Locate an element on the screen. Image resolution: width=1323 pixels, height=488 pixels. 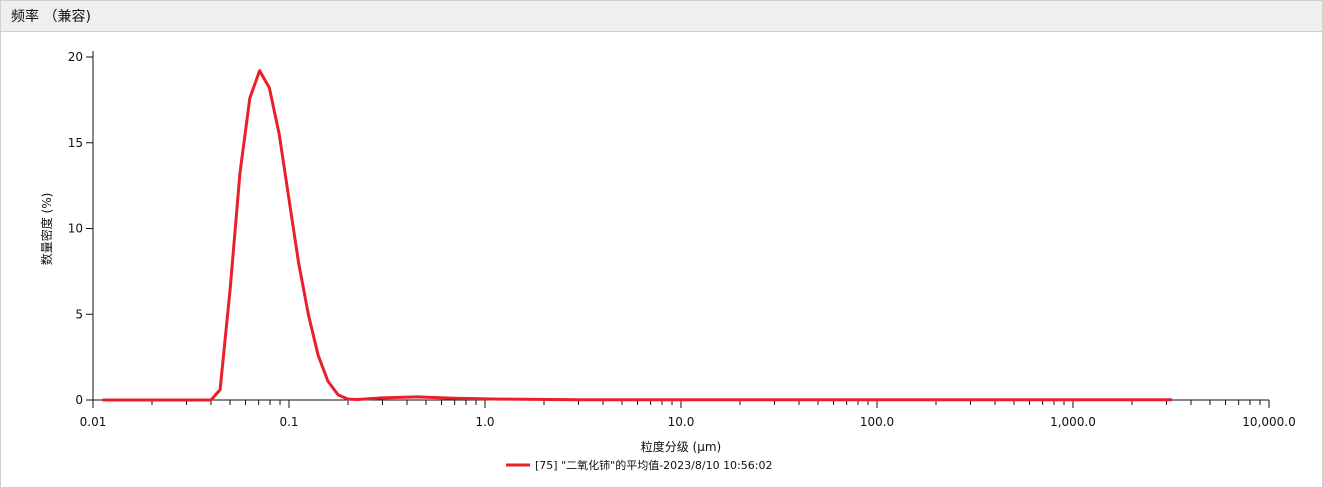
x-tick-label: 10,000.0 is located at coordinates (1268, 422).